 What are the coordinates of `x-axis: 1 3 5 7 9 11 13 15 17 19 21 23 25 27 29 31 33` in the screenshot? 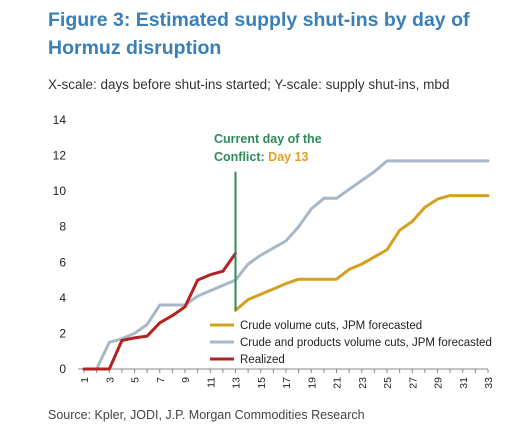 It's located at (286, 378).